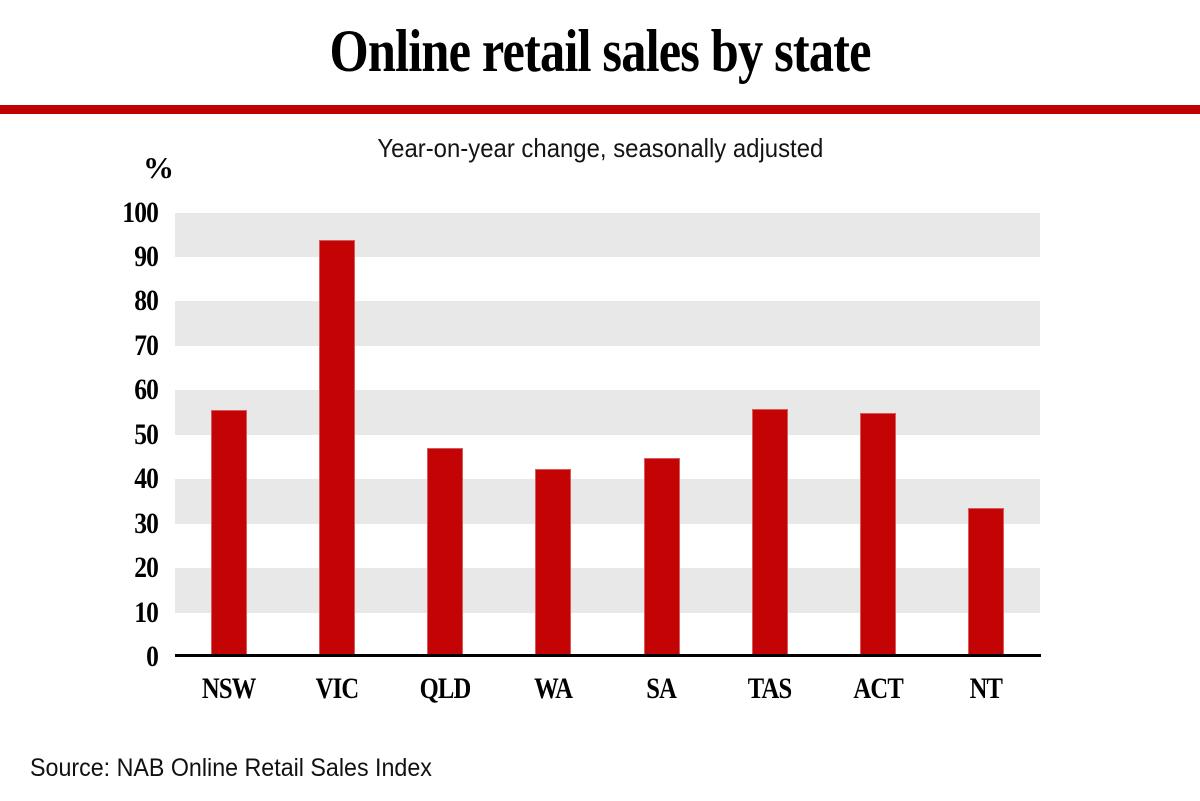 Image resolution: width=1200 pixels, height=801 pixels. I want to click on y-tick-label: 60, so click(99, 390).